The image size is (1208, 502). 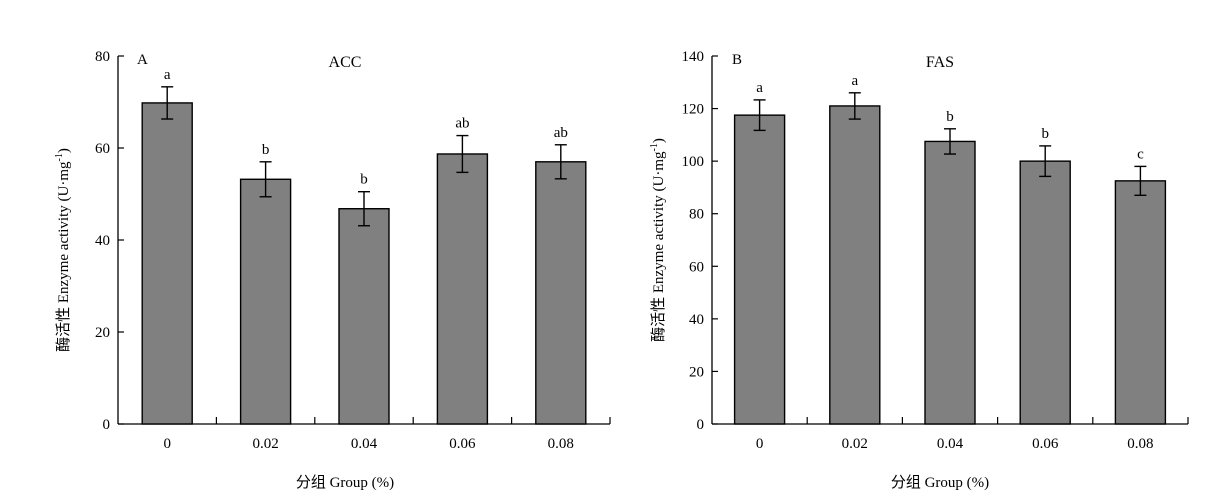 I want to click on chart-title: FAS, so click(x=940, y=62).